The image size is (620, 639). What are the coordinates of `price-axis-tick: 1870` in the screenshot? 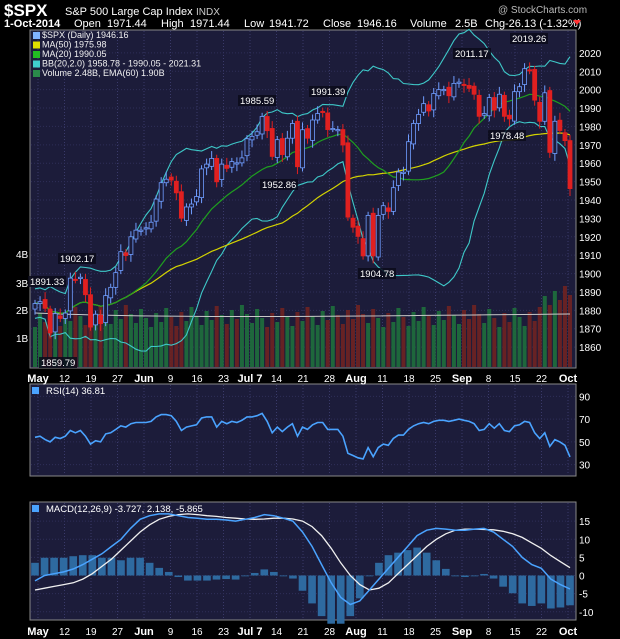 It's located at (590, 330).